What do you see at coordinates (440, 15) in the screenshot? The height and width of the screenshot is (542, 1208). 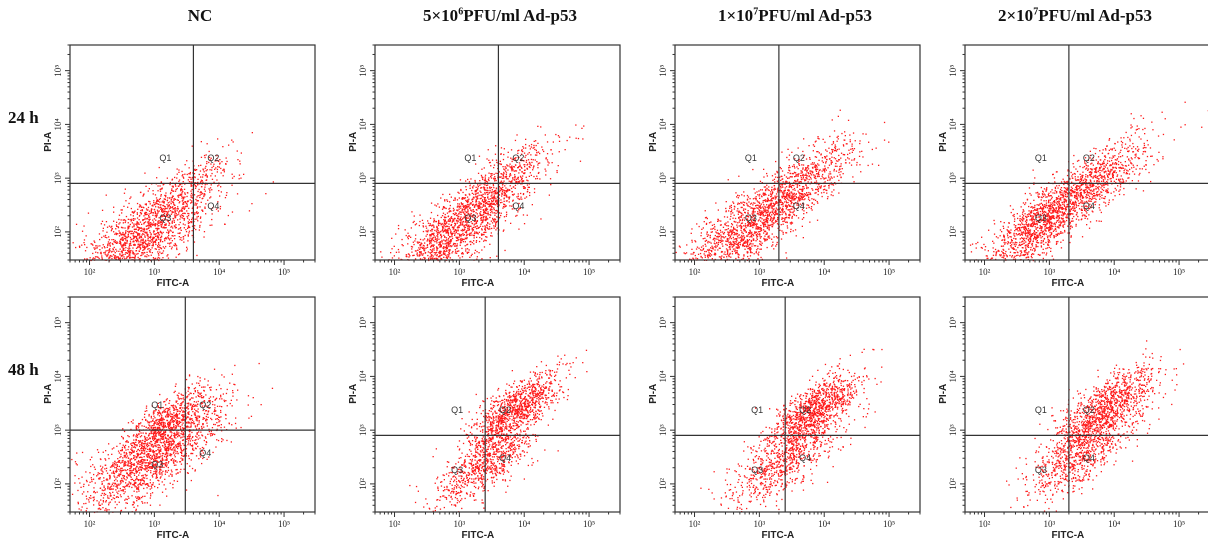 I see `column-title-text: 5×10` at bounding box center [440, 15].